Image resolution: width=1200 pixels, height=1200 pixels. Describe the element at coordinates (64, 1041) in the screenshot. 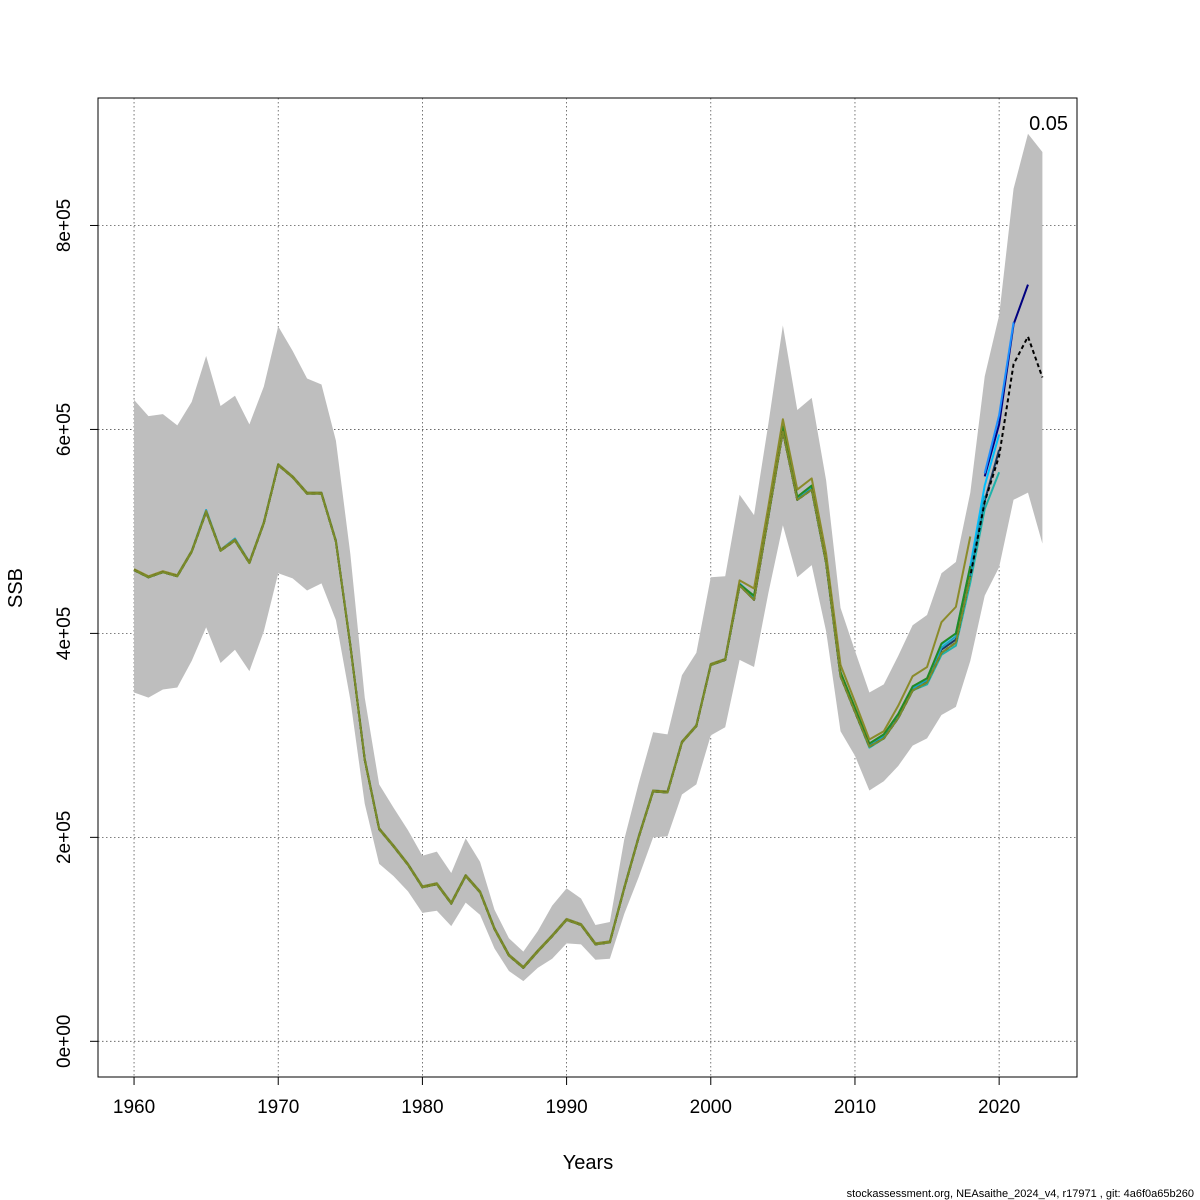

I see `y-tick-label: 0e+00` at that location.